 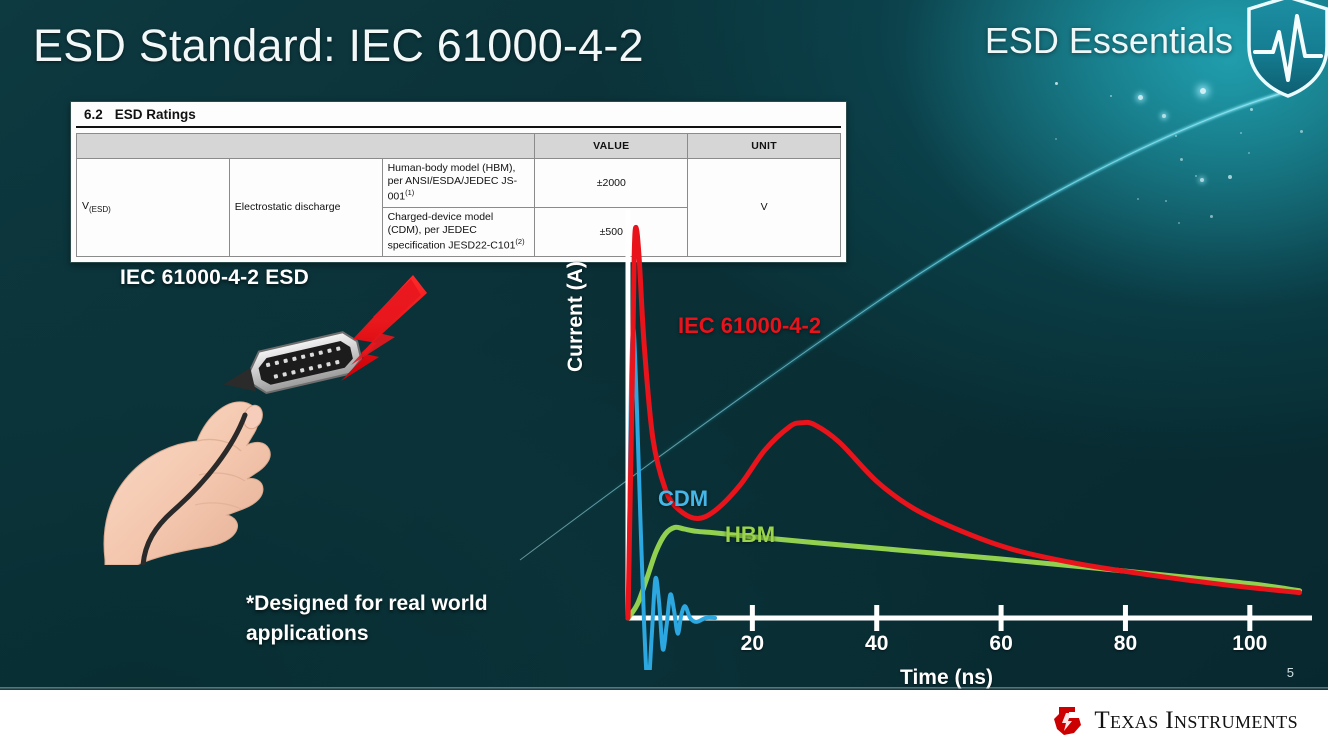 What do you see at coordinates (305, 207) in the screenshot?
I see `table-cell-parameter: Electrostatic discharge` at bounding box center [305, 207].